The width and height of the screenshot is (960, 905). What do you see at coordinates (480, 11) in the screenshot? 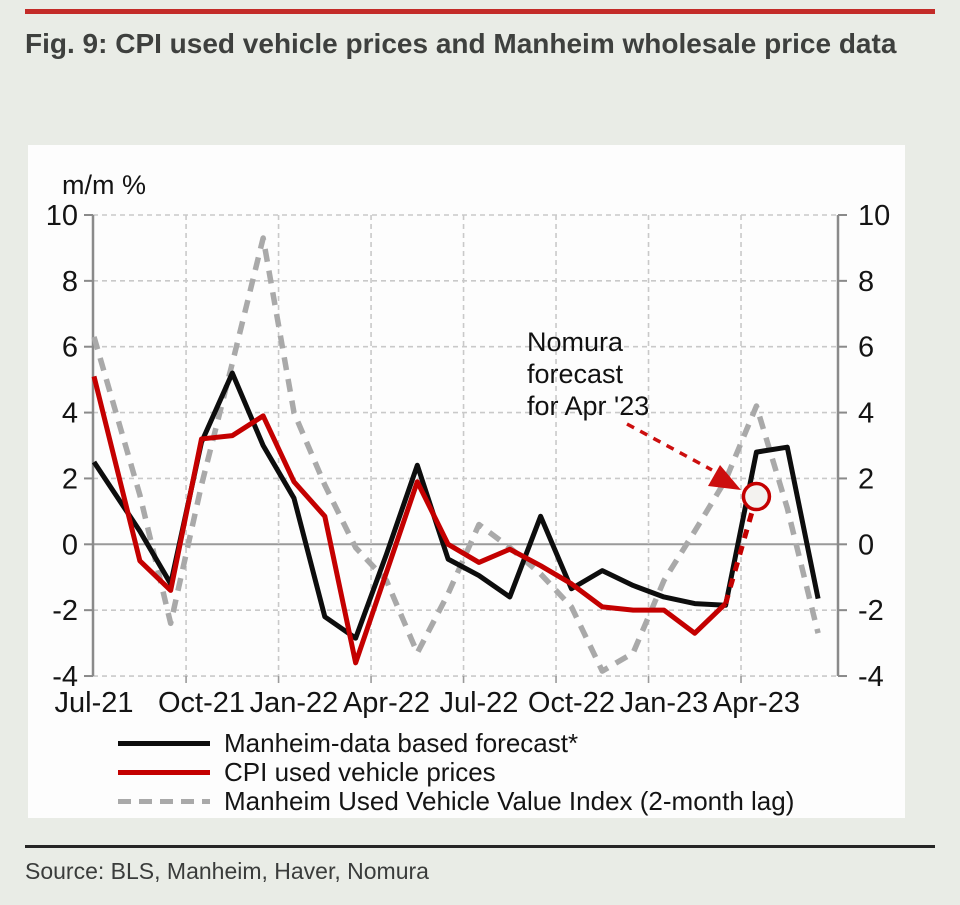
I see `title-accent-rule` at bounding box center [480, 11].